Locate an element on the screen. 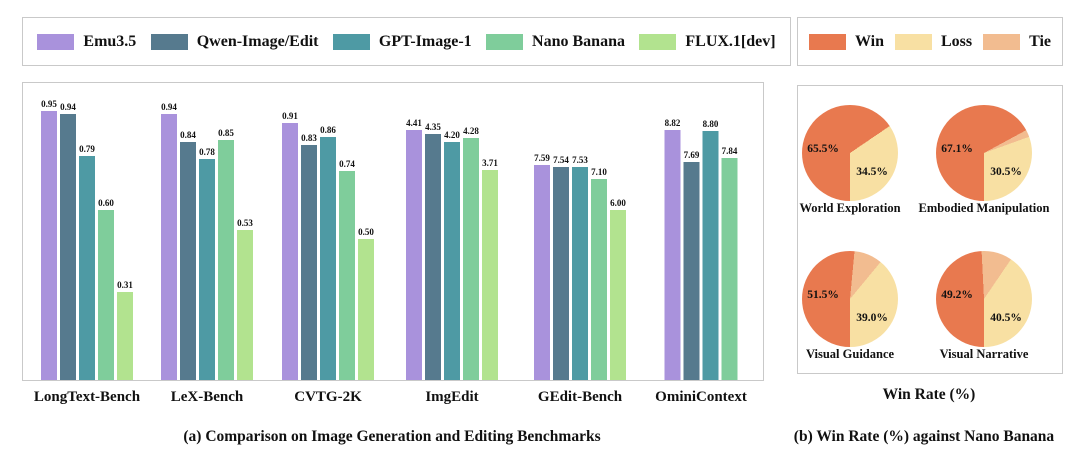 The height and width of the screenshot is (469, 1080). caption-b: (b) Win Rate (%) against Nano Banana is located at coordinates (924, 436).